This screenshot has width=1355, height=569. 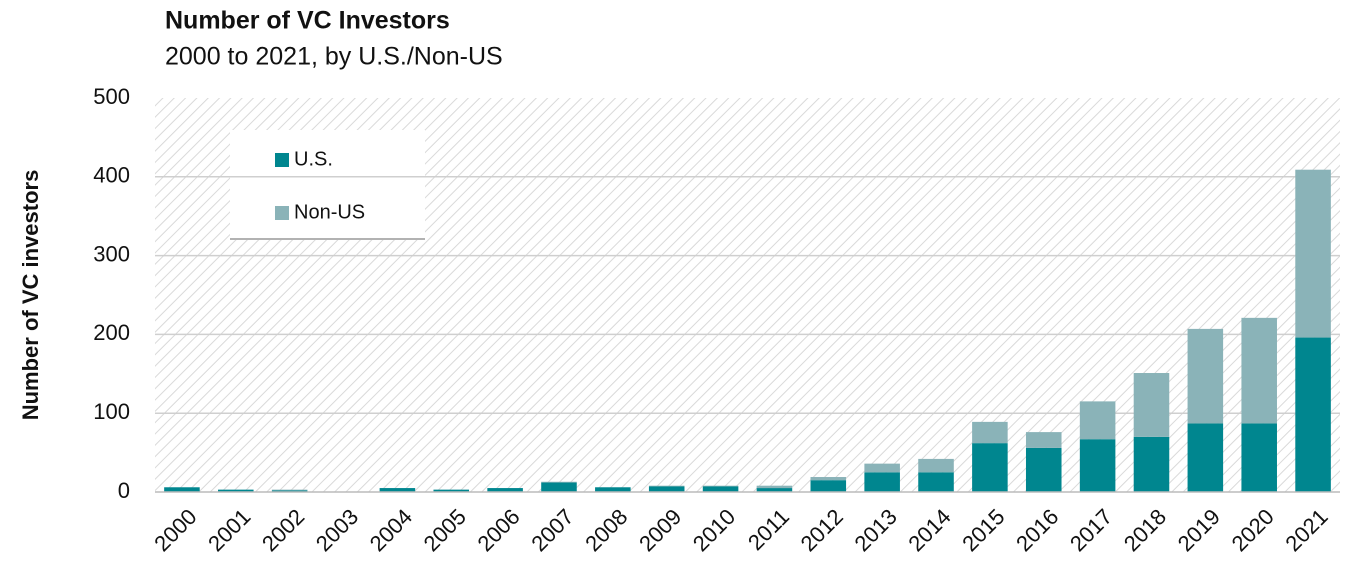 I want to click on chart-subtitle: 2000 to 2021, by U.S./Non-US, so click(x=334, y=57).